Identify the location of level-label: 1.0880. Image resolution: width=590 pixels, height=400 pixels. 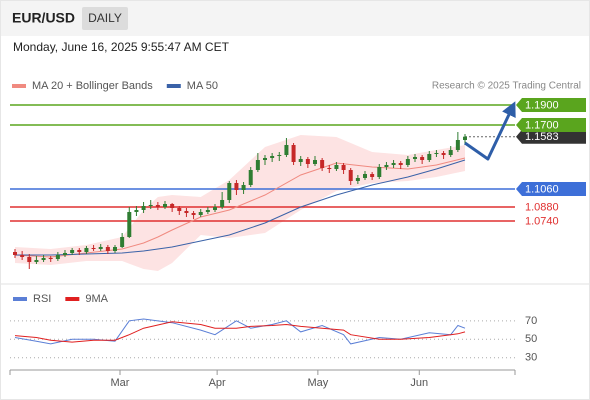
(542, 207).